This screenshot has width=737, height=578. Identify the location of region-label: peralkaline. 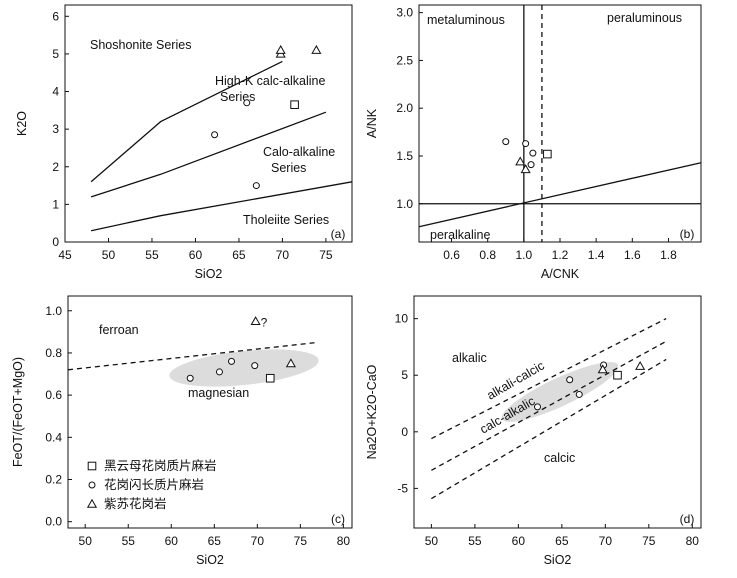
(460, 235).